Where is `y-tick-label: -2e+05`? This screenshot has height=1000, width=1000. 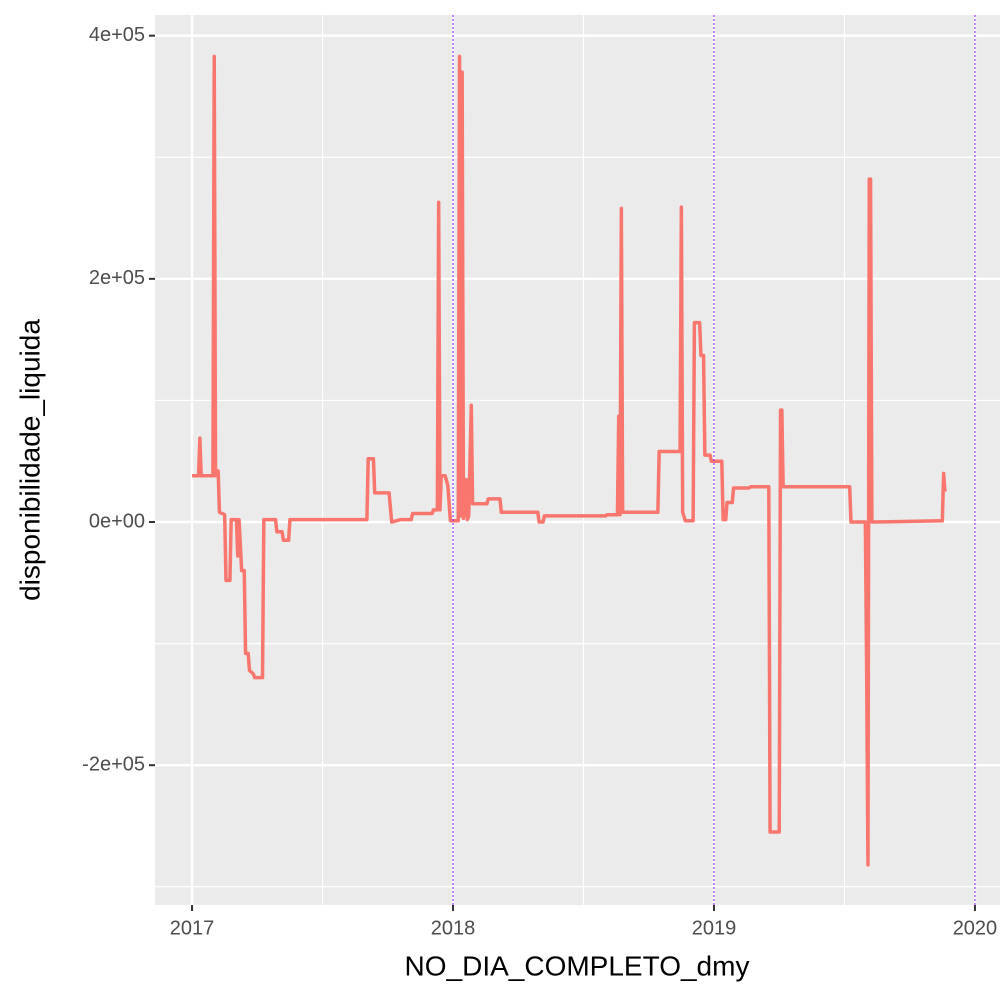
y-tick-label: -2e+05 is located at coordinates (113, 764).